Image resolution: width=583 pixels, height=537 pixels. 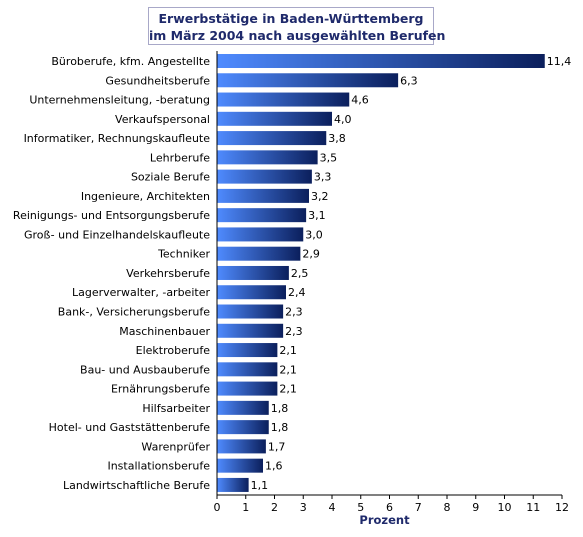 I want to click on value-label: 3,0, so click(x=314, y=234).